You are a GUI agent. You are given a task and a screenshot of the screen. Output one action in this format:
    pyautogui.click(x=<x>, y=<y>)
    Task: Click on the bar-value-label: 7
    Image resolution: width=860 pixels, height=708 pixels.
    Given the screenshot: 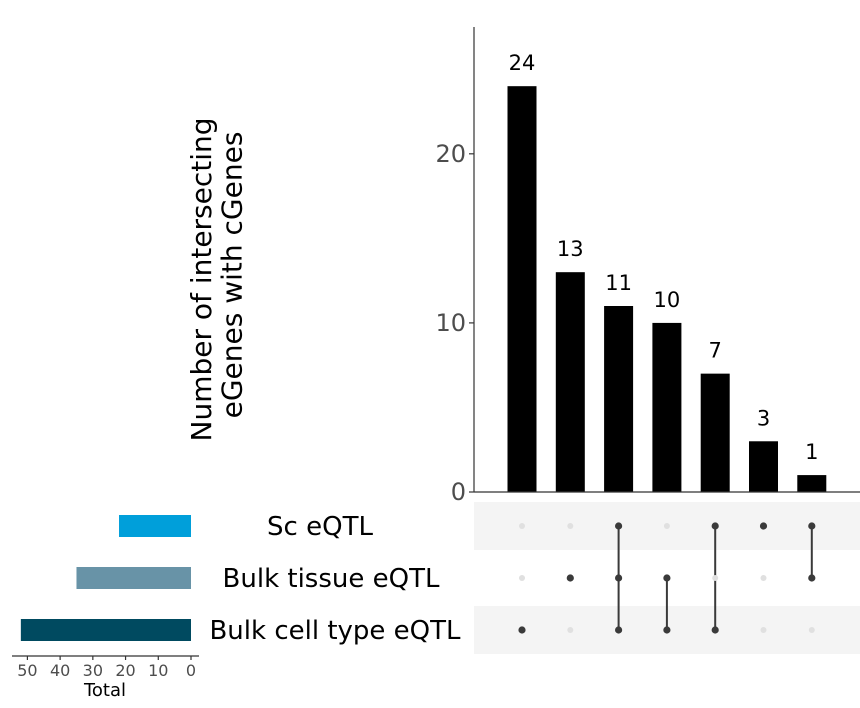 What is the action you would take?
    pyautogui.click(x=715, y=351)
    